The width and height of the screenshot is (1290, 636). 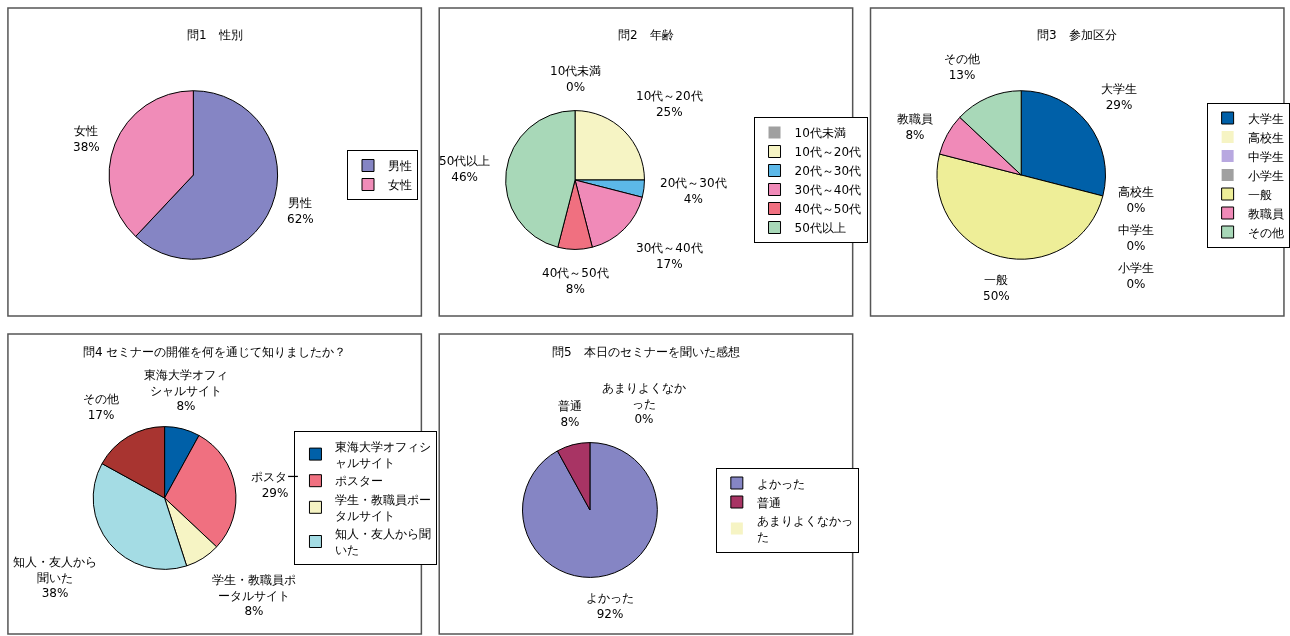 I want to click on data-label: 92%, so click(x=610, y=613).